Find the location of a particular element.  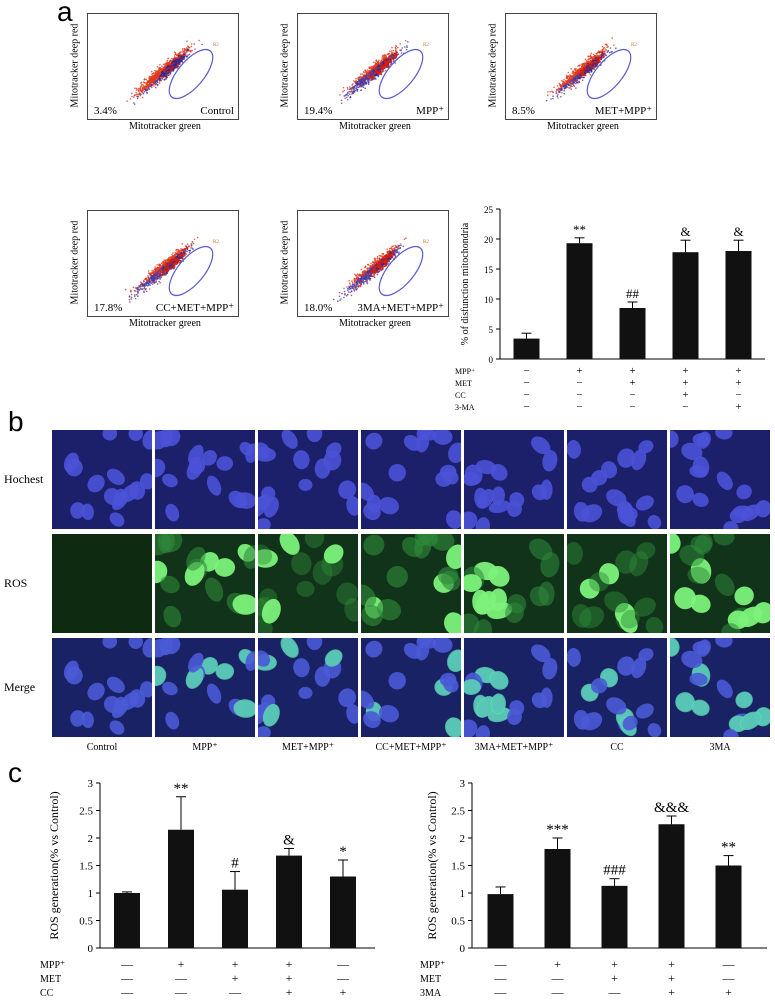

microscopy-column-label: MPP⁺ is located at coordinates (205, 747).